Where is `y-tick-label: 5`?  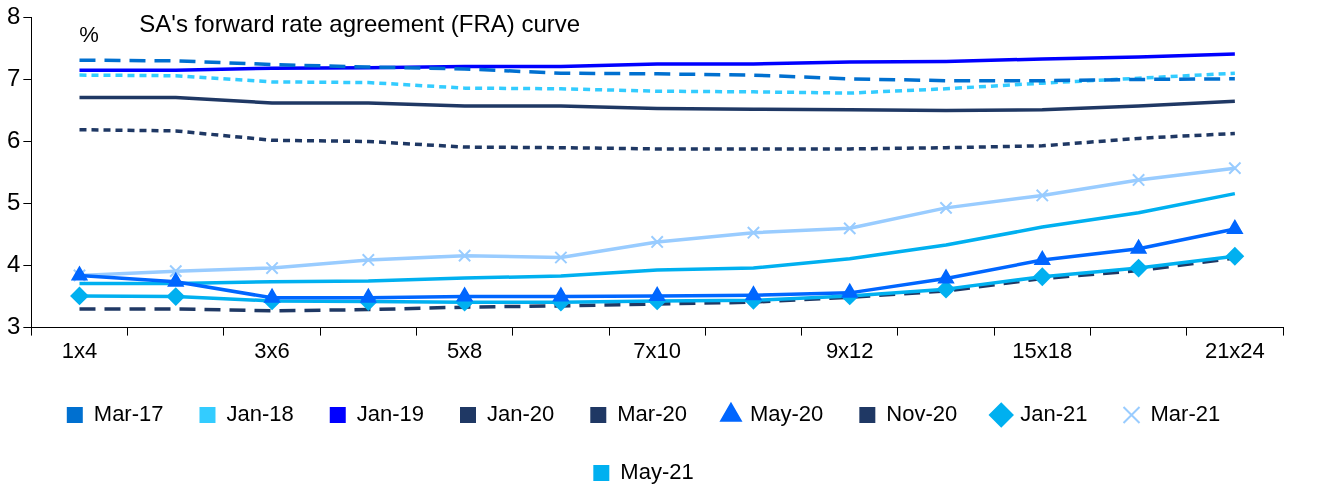
y-tick-label: 5 is located at coordinates (13, 202).